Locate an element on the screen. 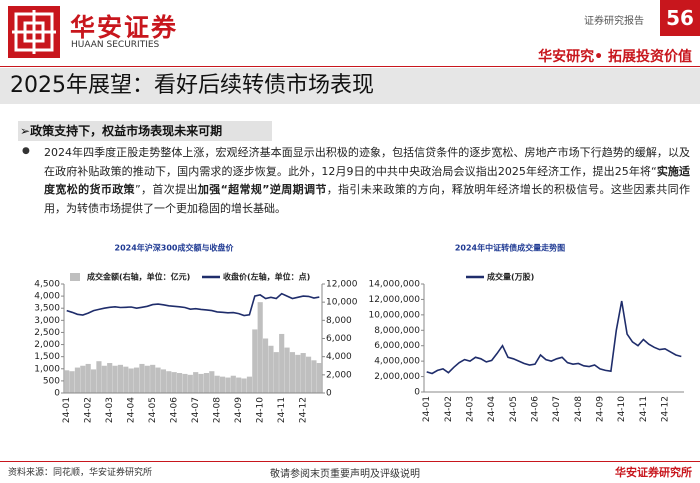 The width and height of the screenshot is (700, 483). x-tick-label: 24-05 is located at coordinates (153, 410).